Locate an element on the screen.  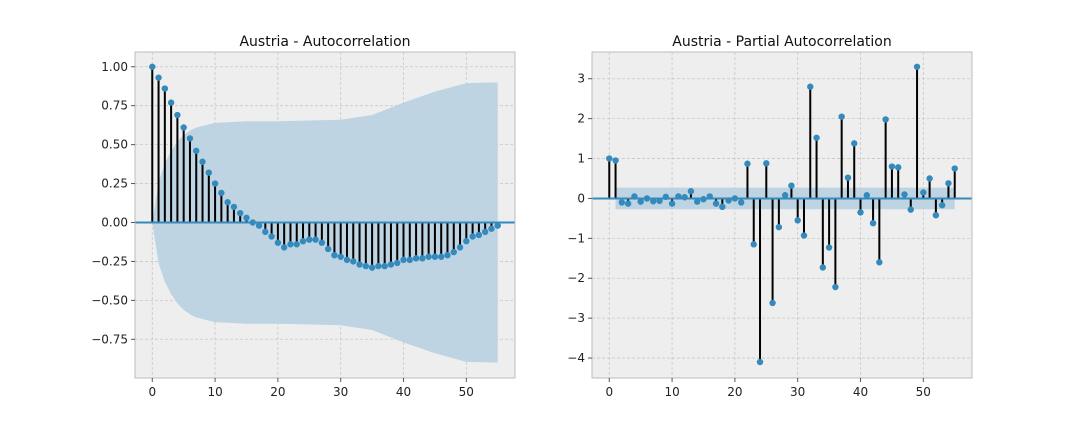
y-tick-label: 1.00 is located at coordinates (114, 67).